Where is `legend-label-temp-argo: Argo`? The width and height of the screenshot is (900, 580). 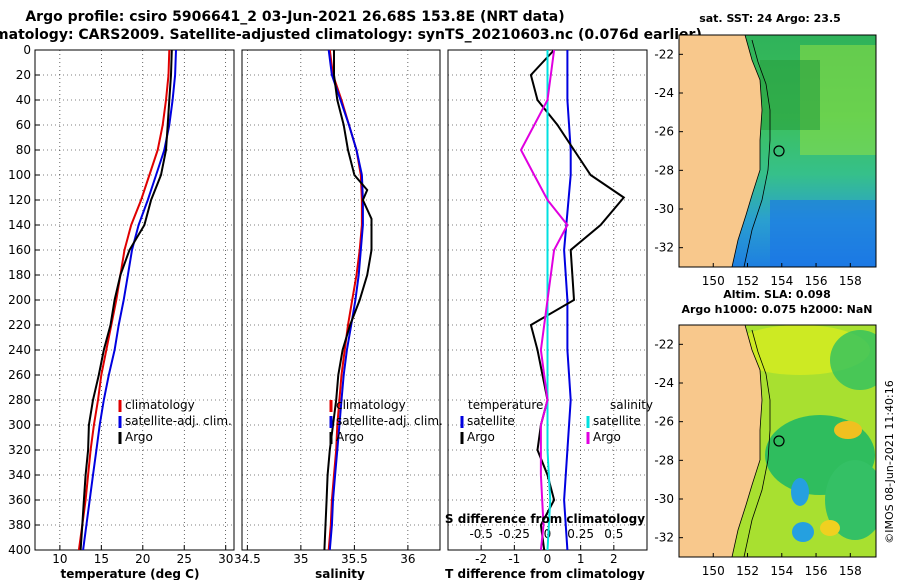 legend-label-temp-argo: Argo is located at coordinates (481, 437).